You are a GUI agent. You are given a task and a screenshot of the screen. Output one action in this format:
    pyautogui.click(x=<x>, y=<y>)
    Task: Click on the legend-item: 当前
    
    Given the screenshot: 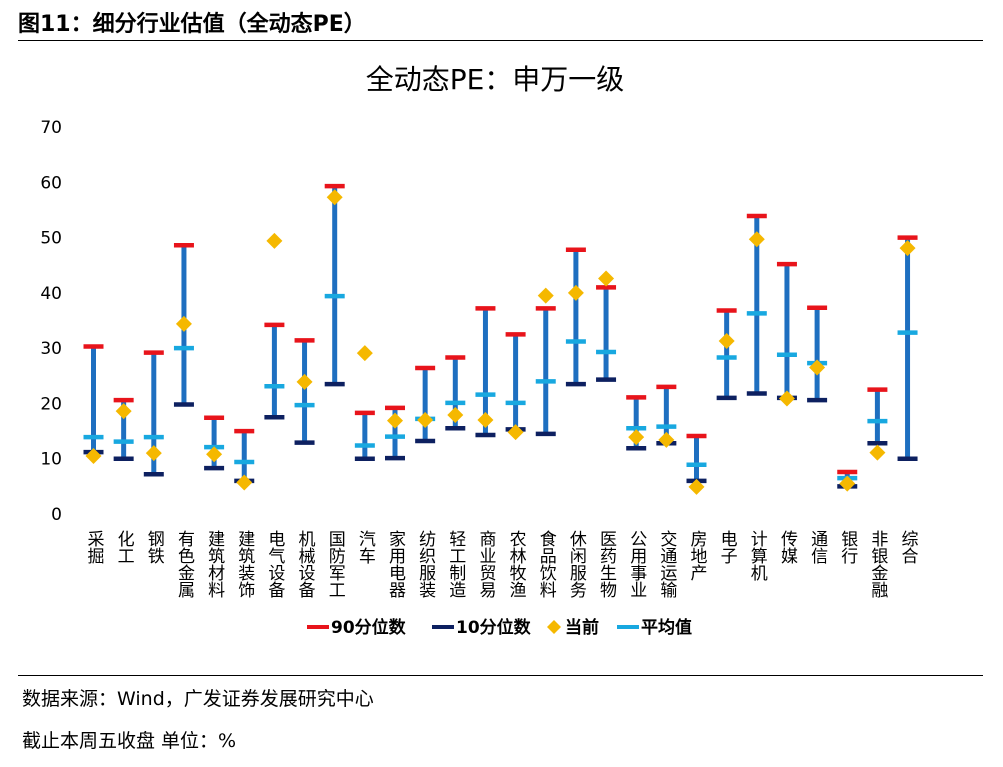 What is the action you would take?
    pyautogui.click(x=573, y=627)
    